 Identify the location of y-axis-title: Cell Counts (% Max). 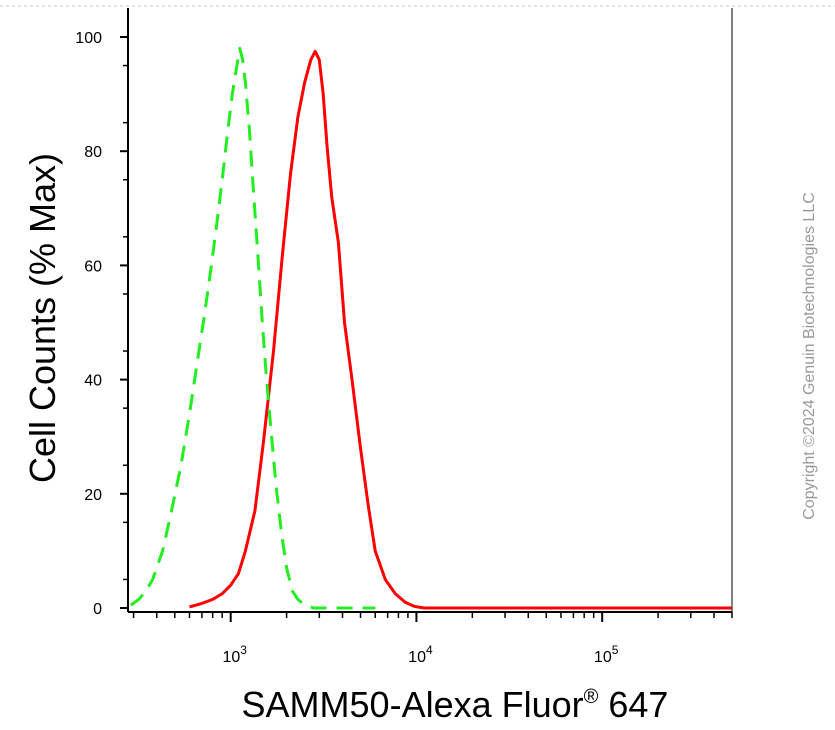
(42, 318).